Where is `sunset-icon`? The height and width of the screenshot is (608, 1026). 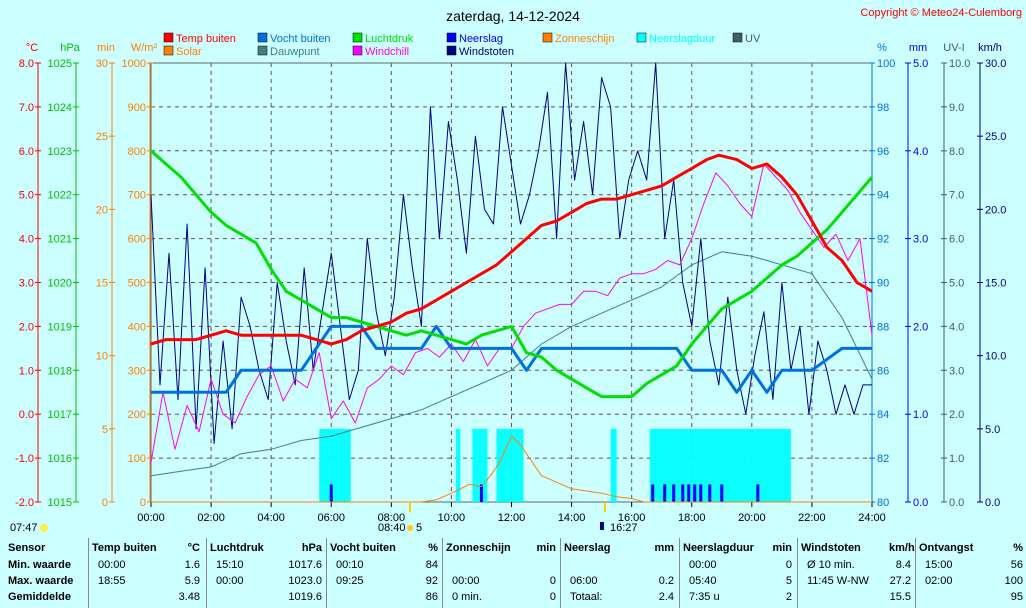
sunset-icon is located at coordinates (602, 526).